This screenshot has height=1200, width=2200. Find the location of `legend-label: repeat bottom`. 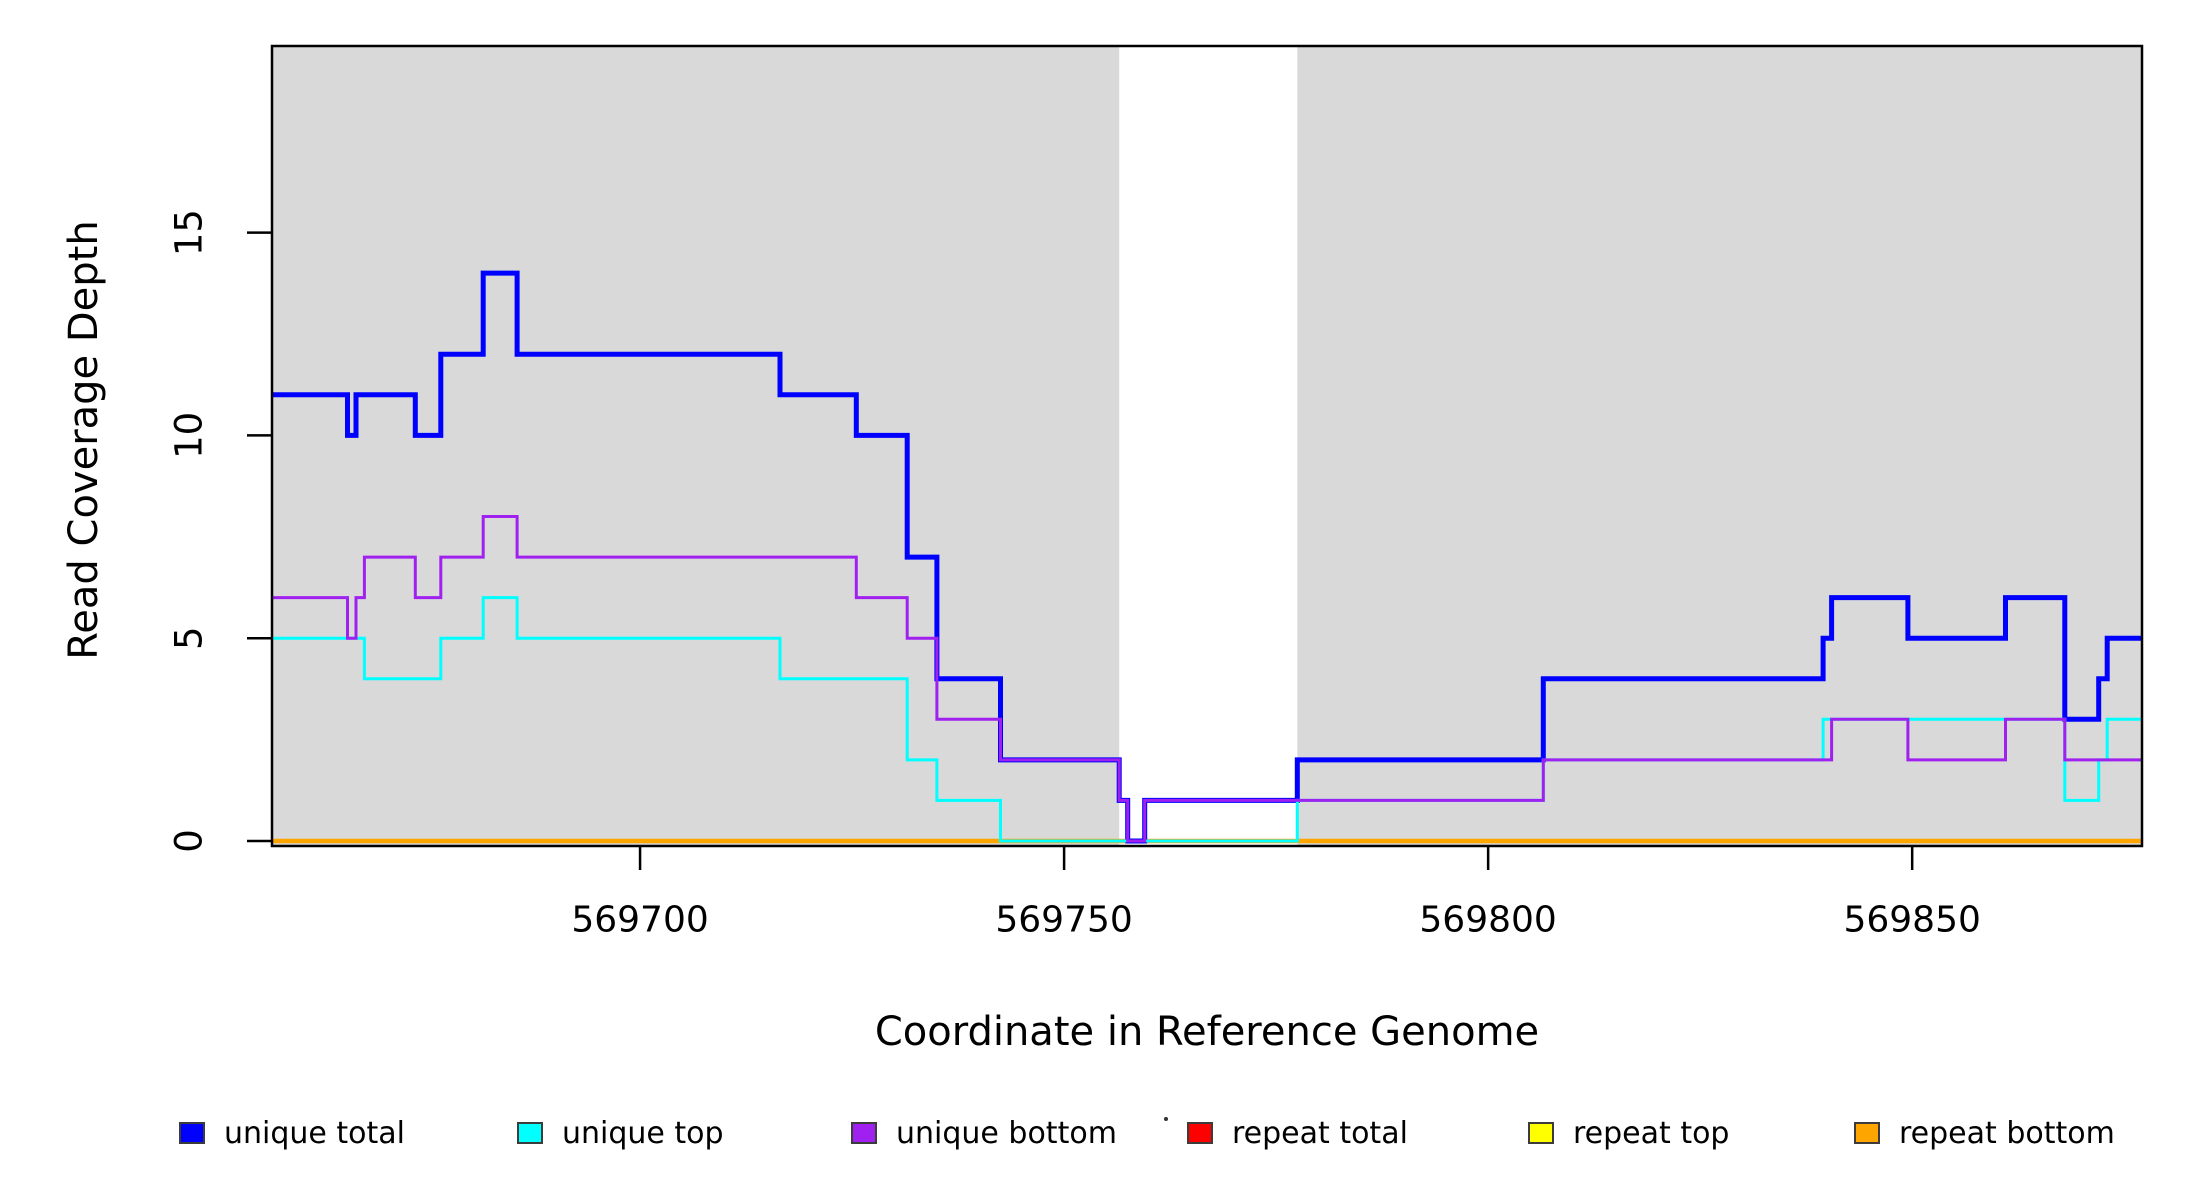

legend-label: repeat bottom is located at coordinates (2007, 1133).